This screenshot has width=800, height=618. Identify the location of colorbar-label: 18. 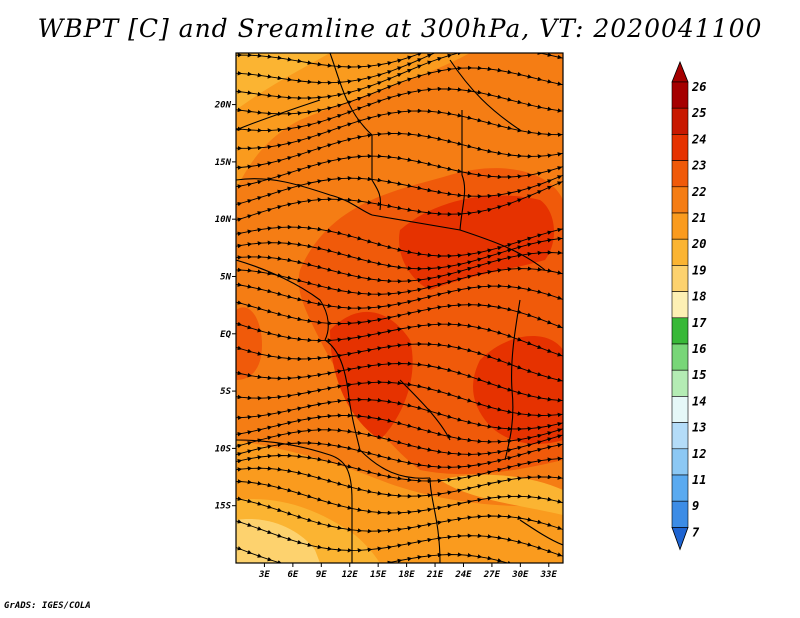
(699, 297).